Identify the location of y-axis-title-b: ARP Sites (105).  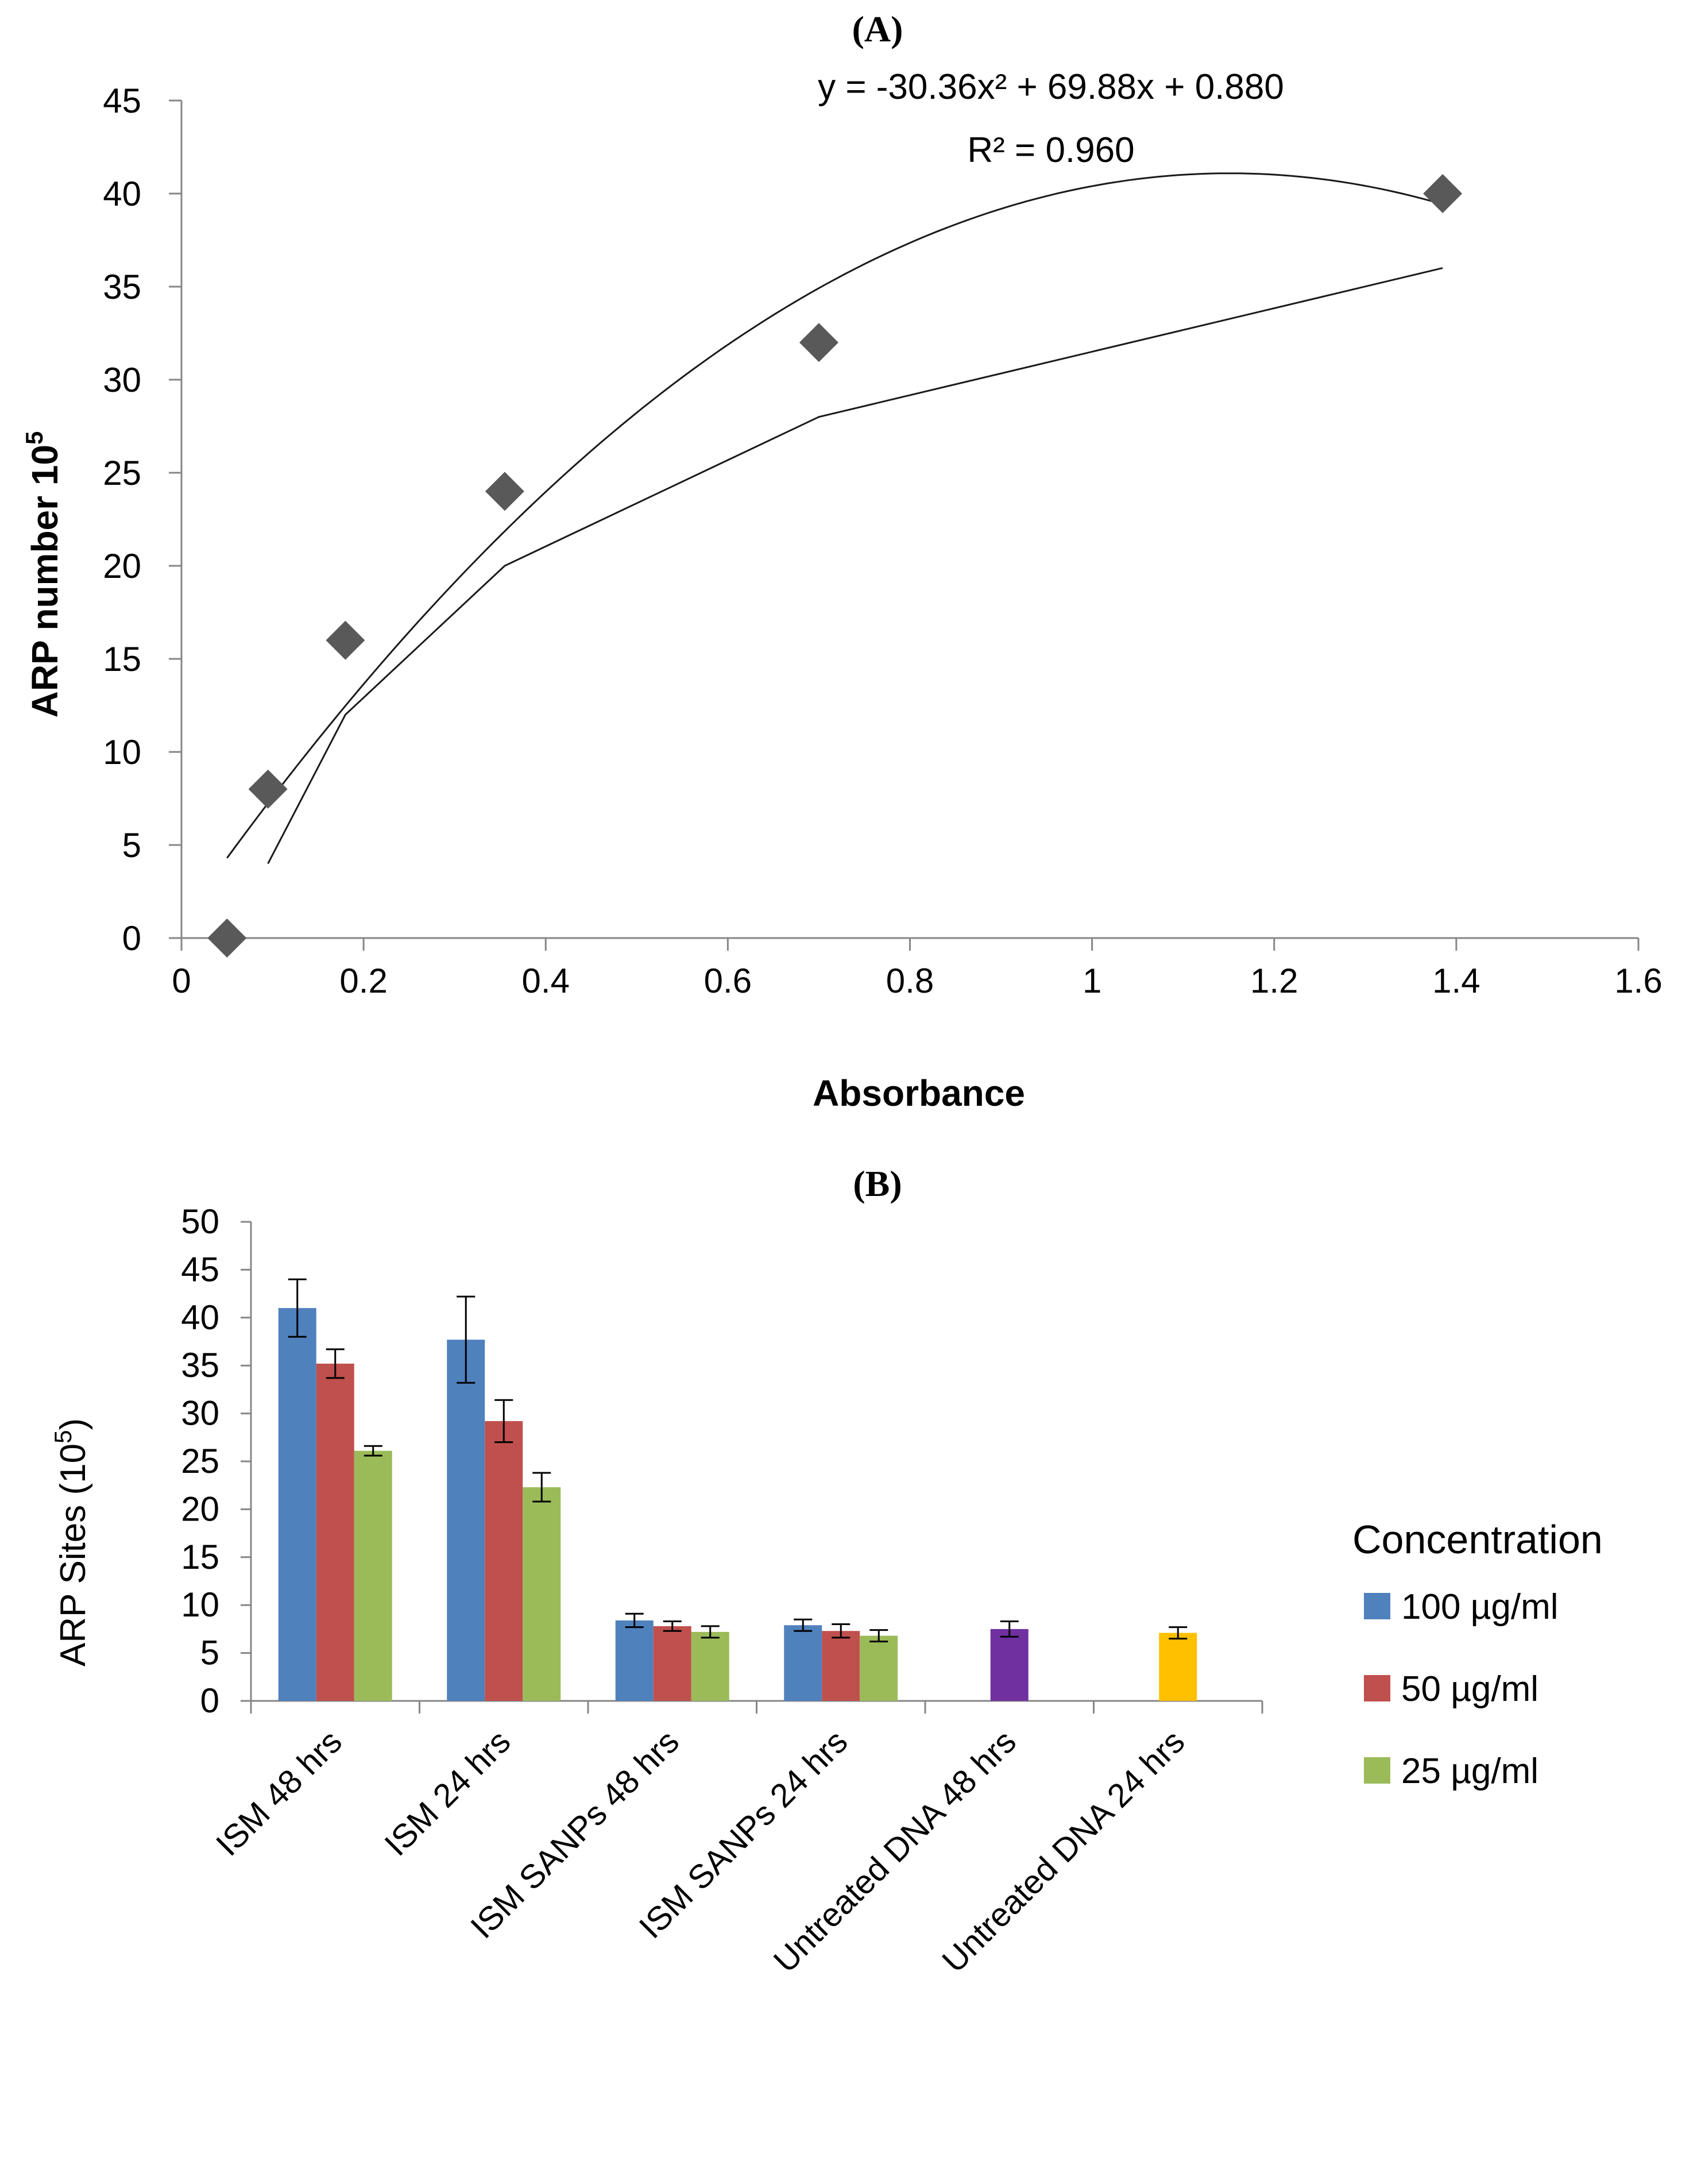
(71, 1542).